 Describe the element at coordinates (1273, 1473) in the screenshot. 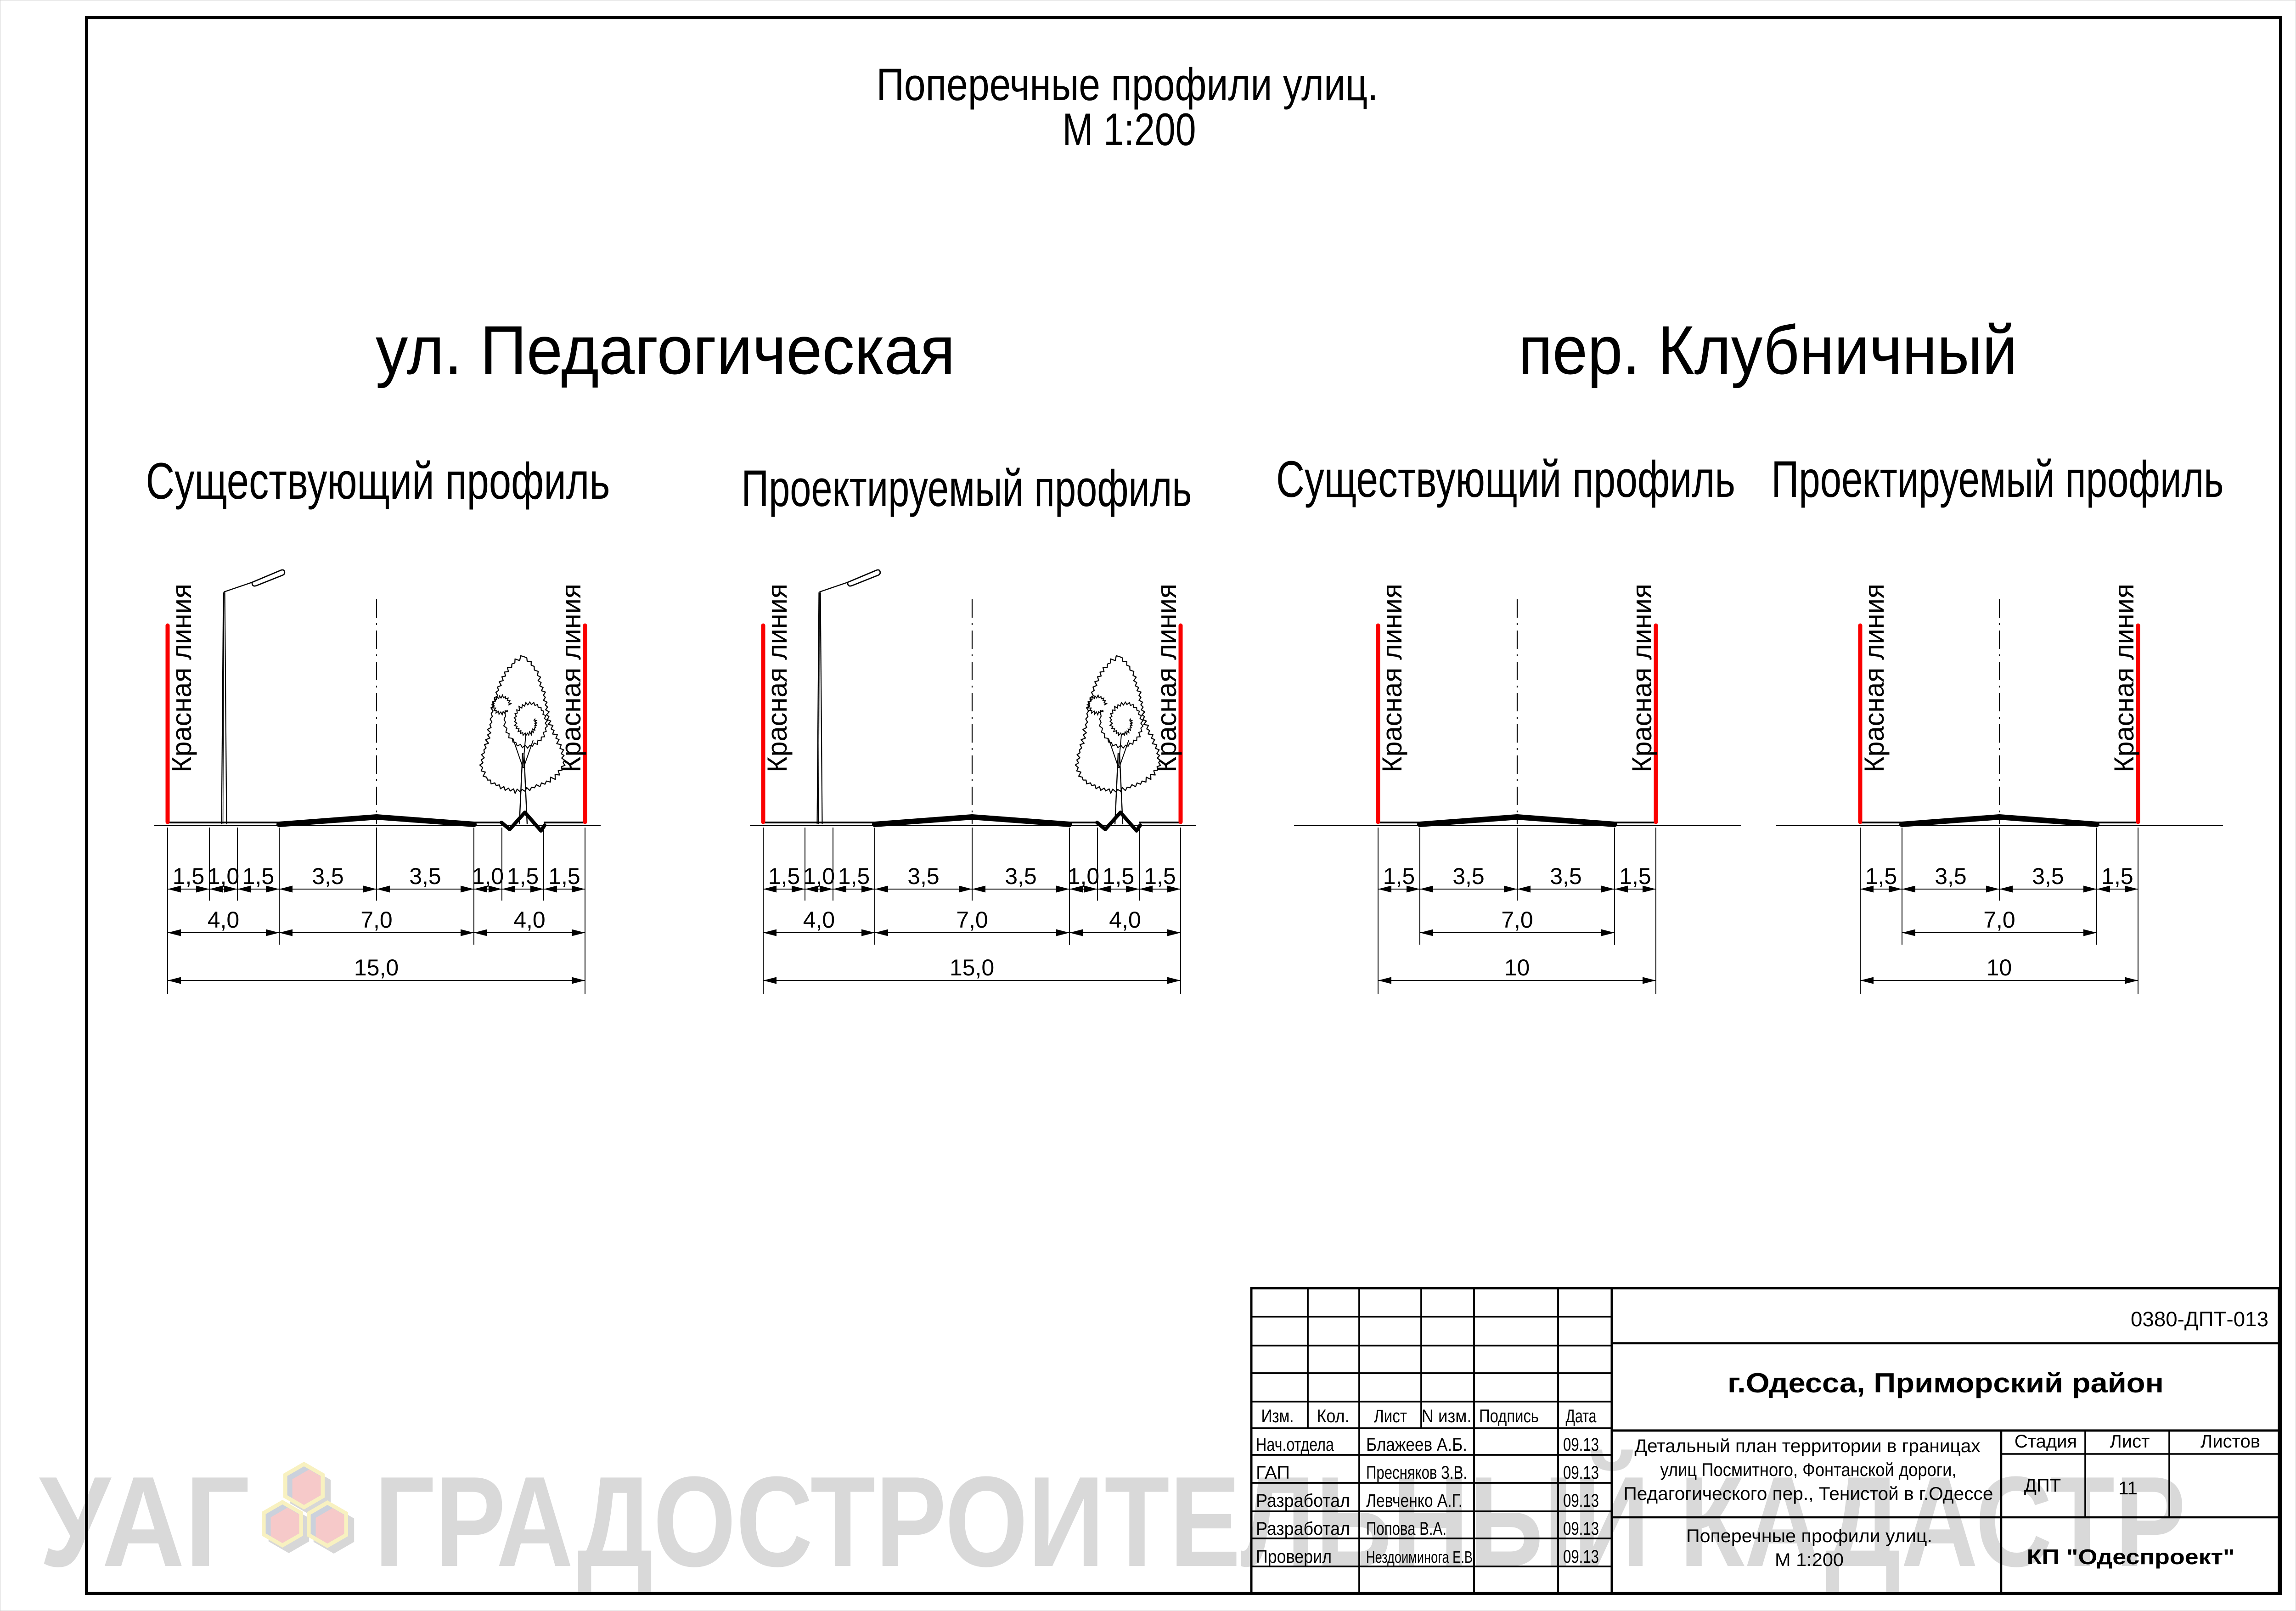

I see `svg-text: ГАП` at that location.